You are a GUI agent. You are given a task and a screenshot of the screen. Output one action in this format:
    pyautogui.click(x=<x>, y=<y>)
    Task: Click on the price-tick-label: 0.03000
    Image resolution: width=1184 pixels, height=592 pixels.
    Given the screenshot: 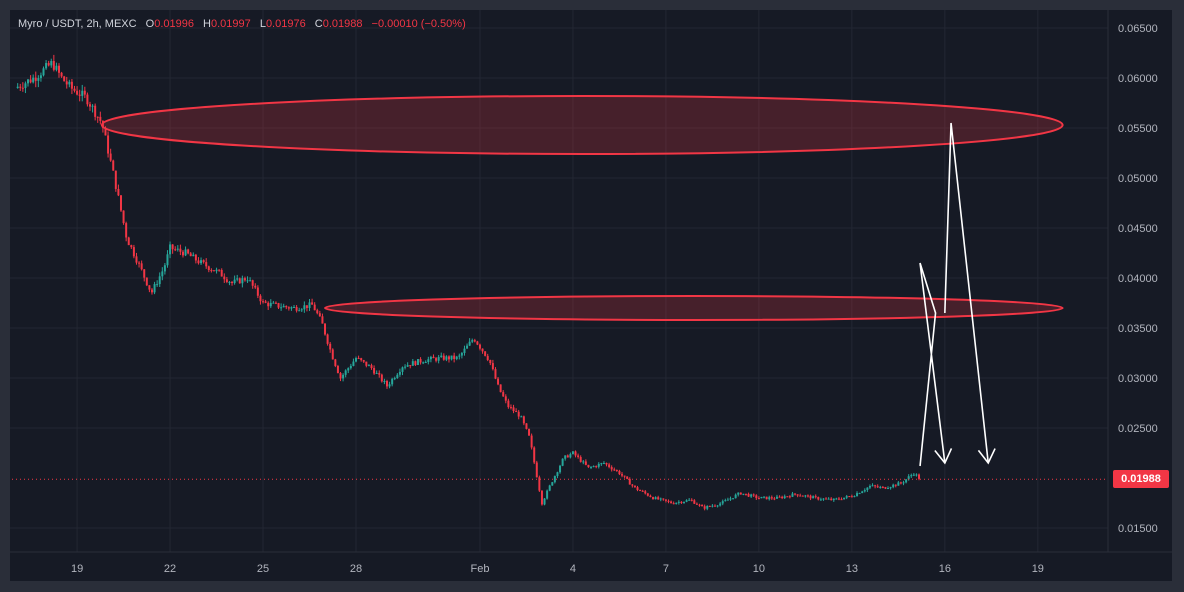 What is the action you would take?
    pyautogui.click(x=1138, y=379)
    